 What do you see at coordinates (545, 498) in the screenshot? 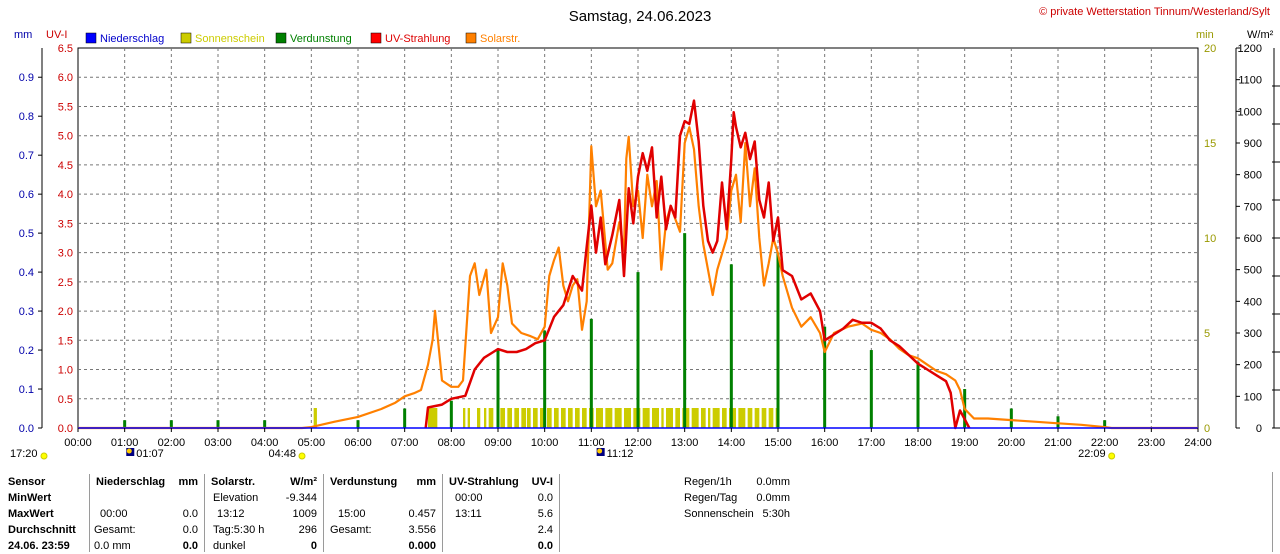
I see `uv-min-value: 0.0` at bounding box center [545, 498].